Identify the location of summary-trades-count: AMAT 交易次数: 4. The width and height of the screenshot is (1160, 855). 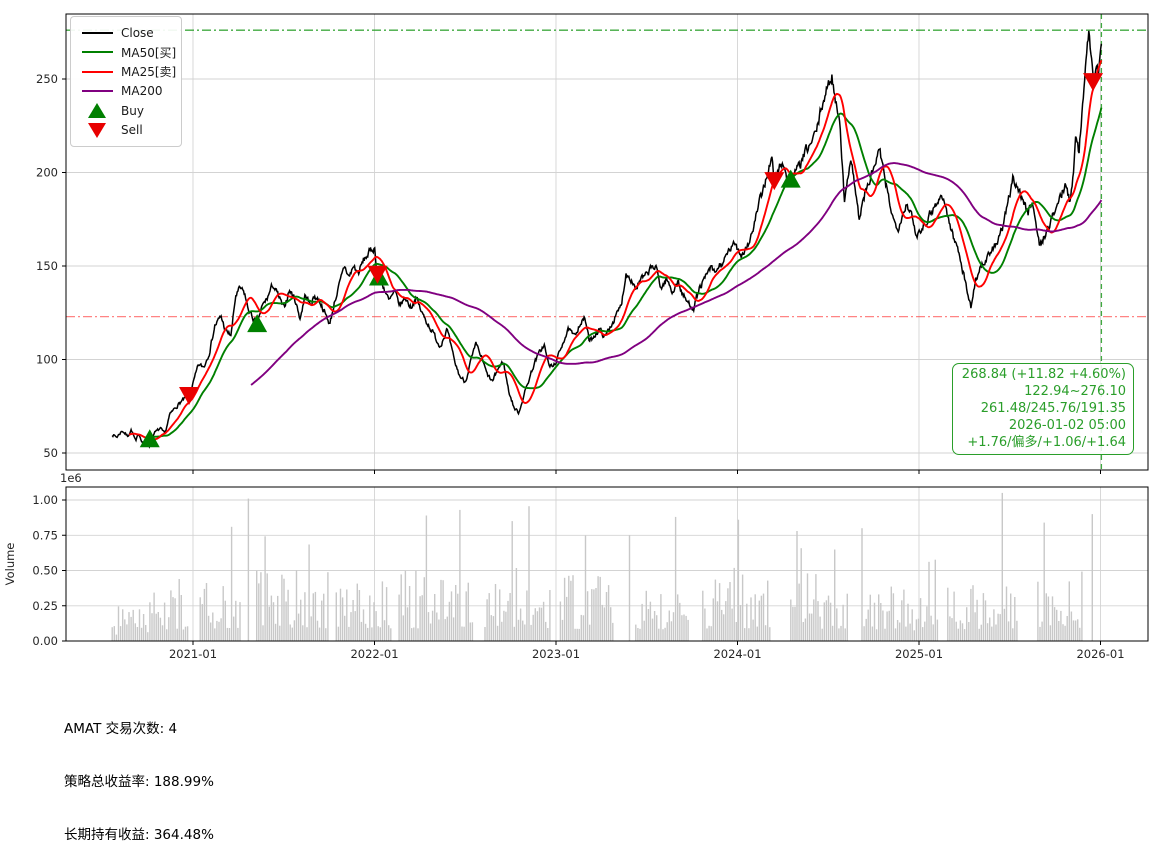
(121, 729).